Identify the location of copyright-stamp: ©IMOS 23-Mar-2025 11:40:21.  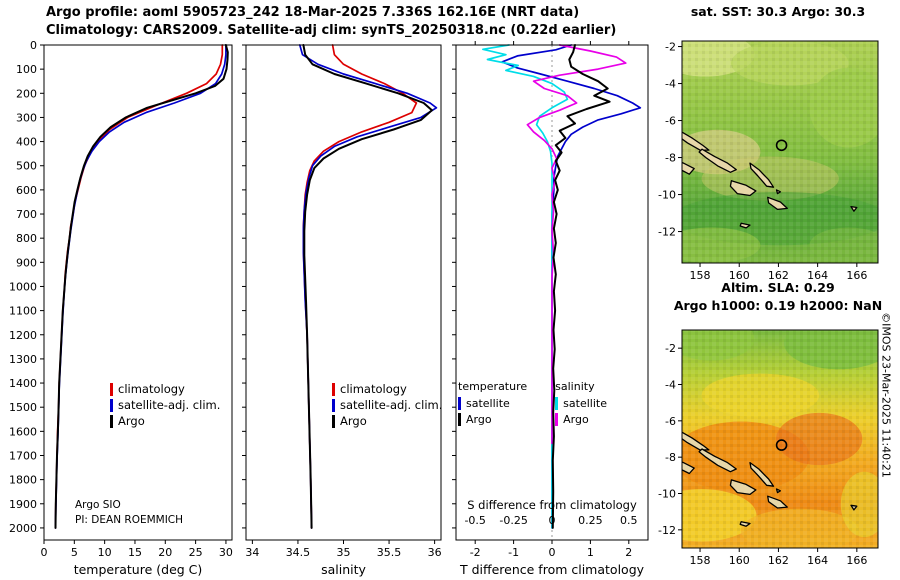
(886, 370).